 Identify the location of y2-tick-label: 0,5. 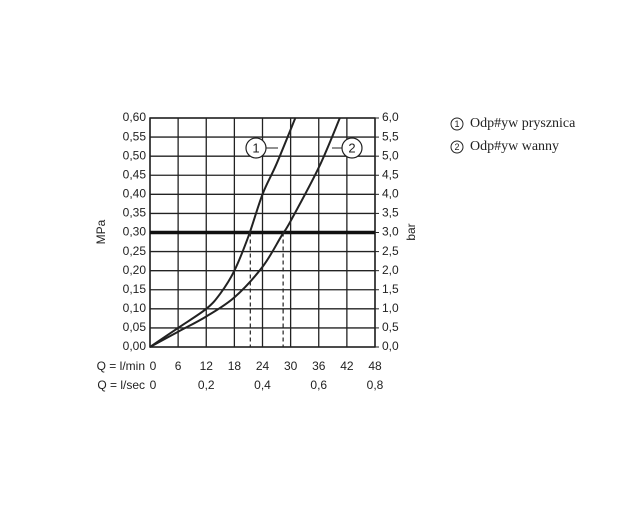
(390, 327).